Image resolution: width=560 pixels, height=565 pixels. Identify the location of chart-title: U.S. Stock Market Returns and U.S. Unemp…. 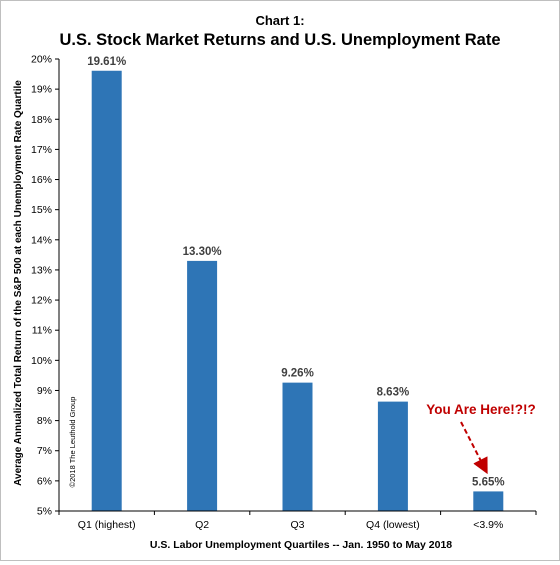
(279, 40).